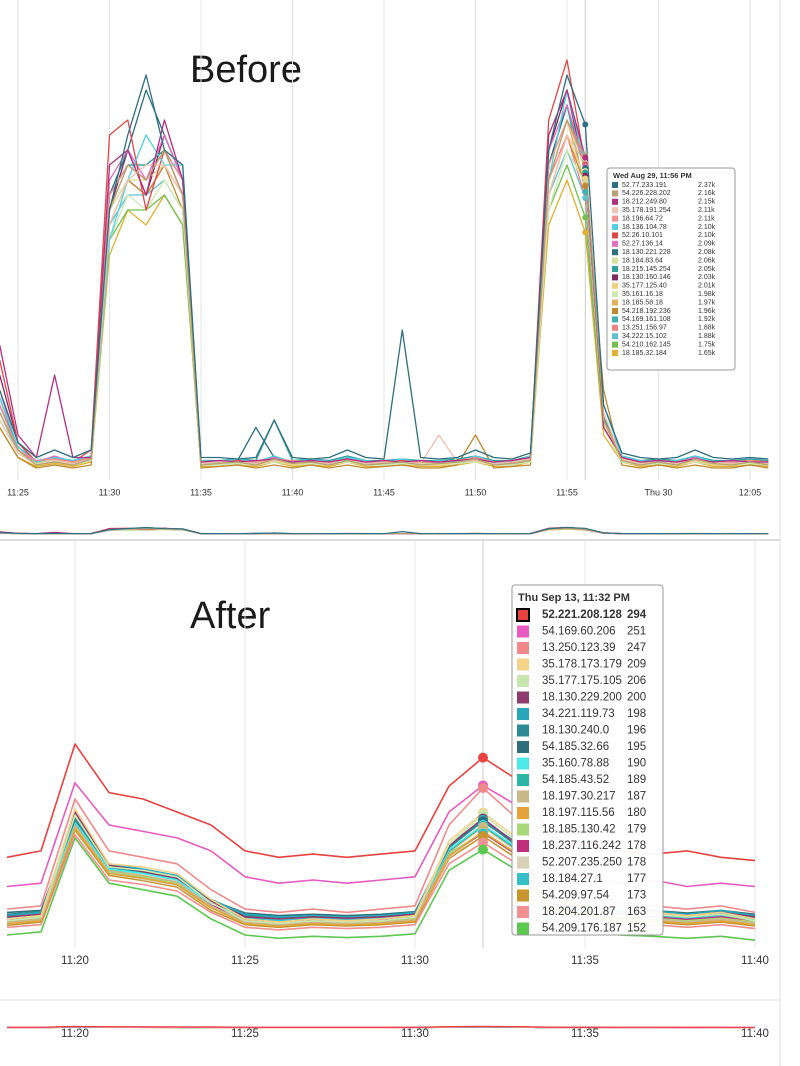 The width and height of the screenshot is (800, 1066). What do you see at coordinates (706, 218) in the screenshot?
I see `tooltip-value: 2.11k` at bounding box center [706, 218].